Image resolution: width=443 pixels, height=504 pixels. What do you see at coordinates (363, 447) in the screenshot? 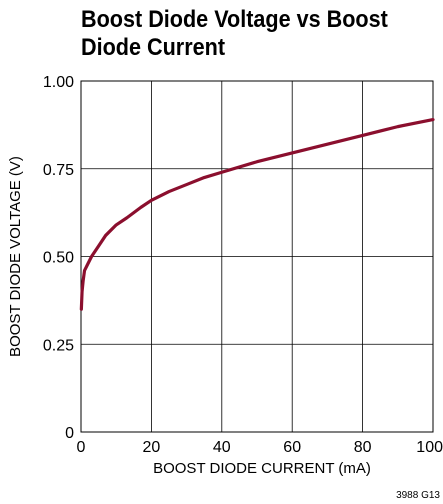
I see `x-tick-label: 80` at bounding box center [363, 447].